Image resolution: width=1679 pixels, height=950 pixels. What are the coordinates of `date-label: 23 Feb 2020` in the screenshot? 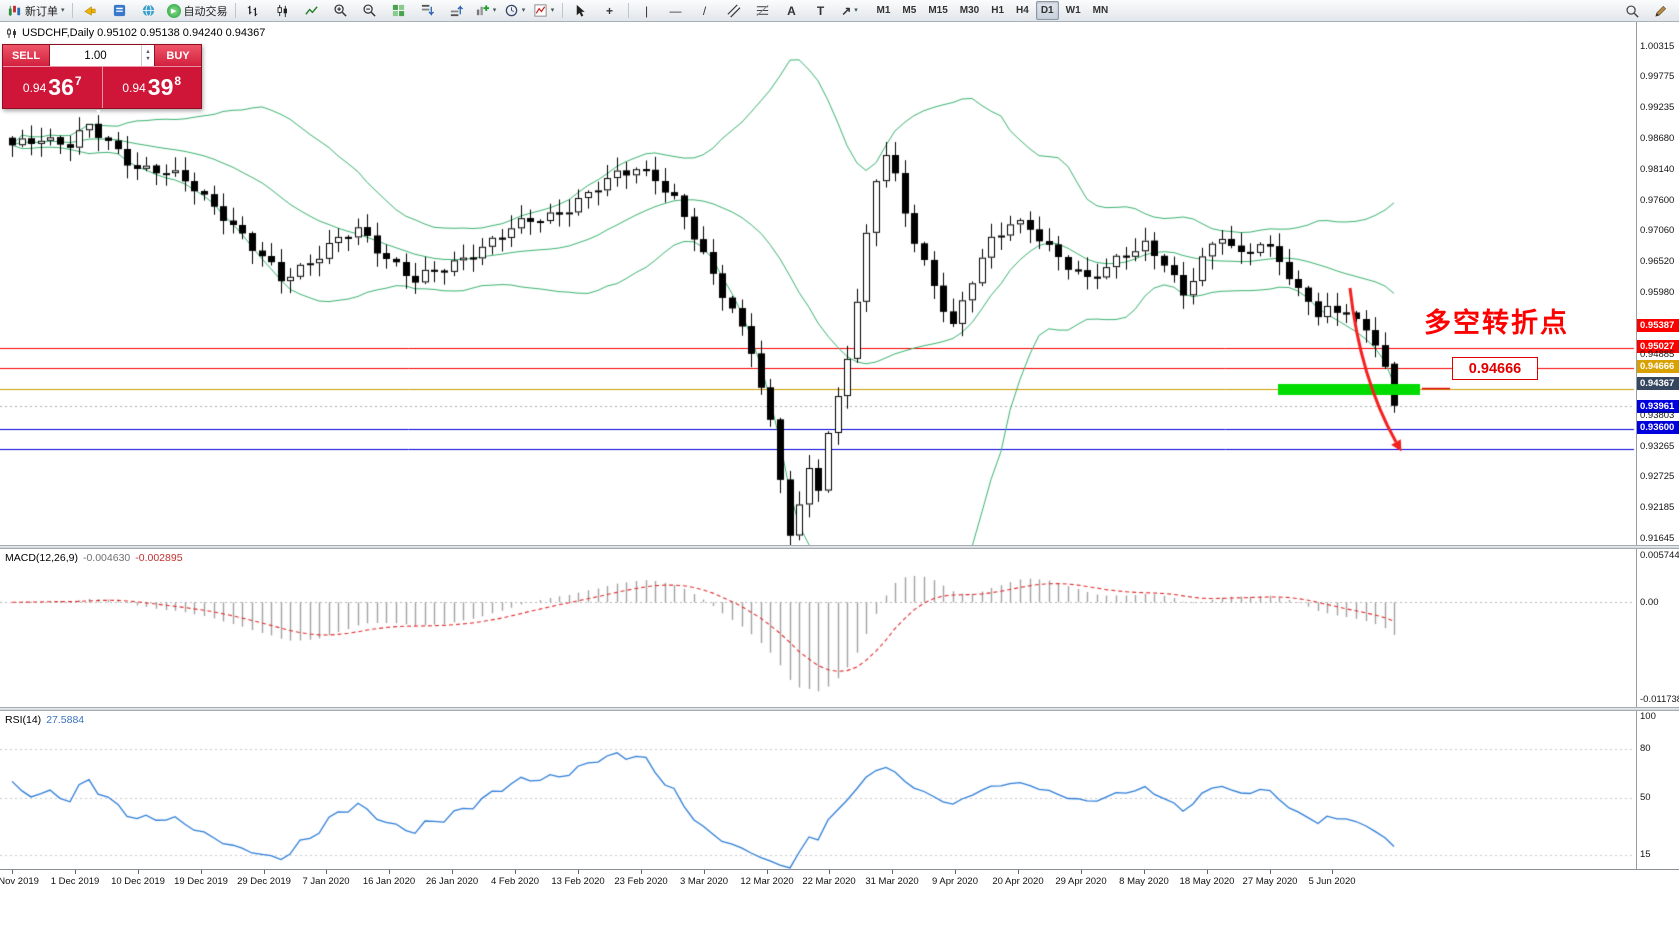 It's located at (641, 881).